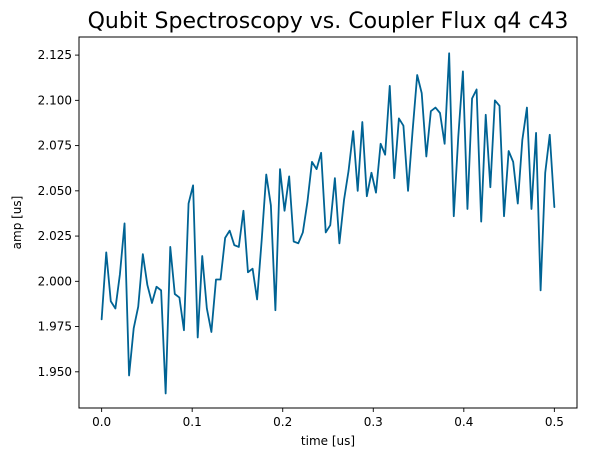  What do you see at coordinates (17, 223) in the screenshot?
I see `y-axis-label: amp [us]` at bounding box center [17, 223].